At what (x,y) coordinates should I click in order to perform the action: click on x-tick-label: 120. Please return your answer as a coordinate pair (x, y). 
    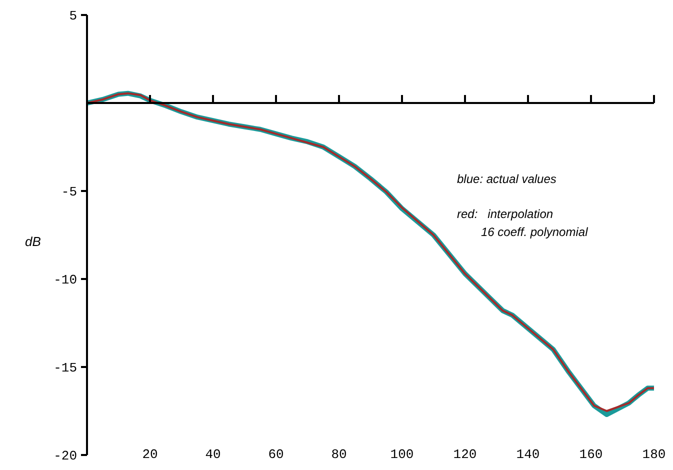
    Looking at the image, I should click on (465, 454).